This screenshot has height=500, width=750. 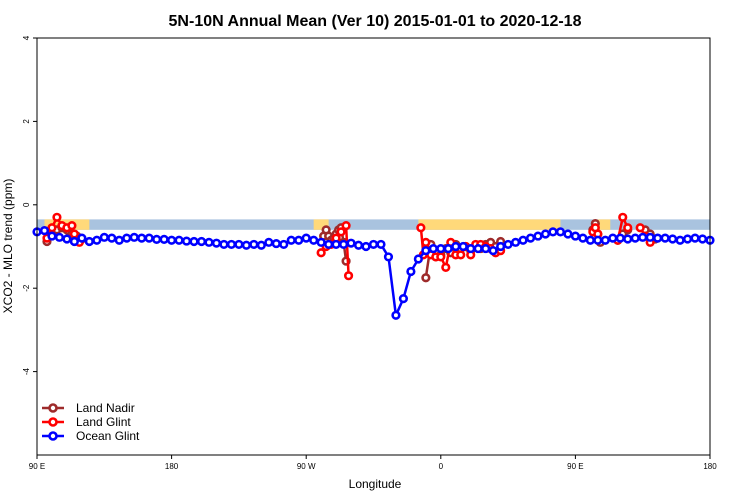 What do you see at coordinates (26, 371) in the screenshot?
I see `y-tick-label: -4` at bounding box center [26, 371].